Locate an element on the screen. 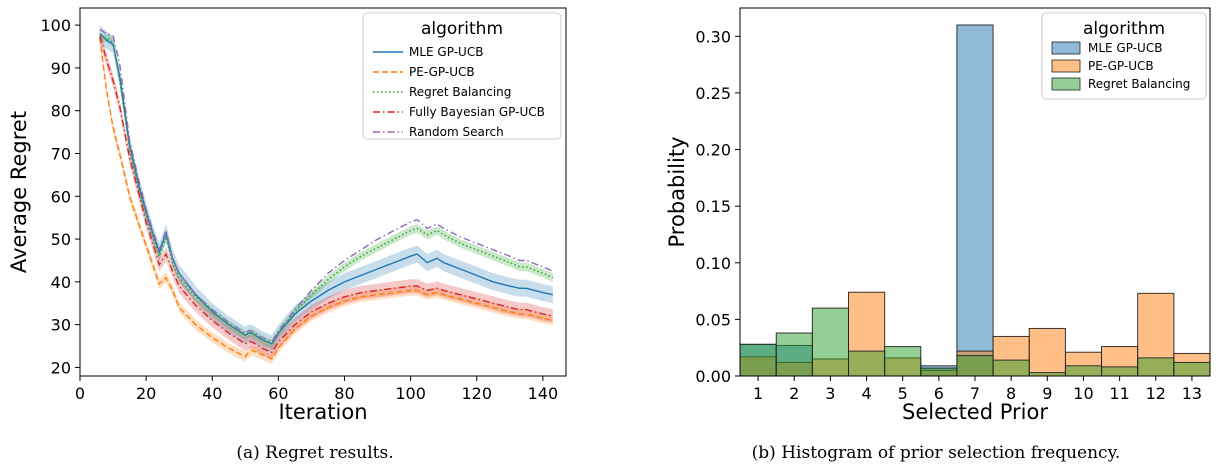 The width and height of the screenshot is (1220, 473). y-tick-label: 20 is located at coordinates (61, 367).